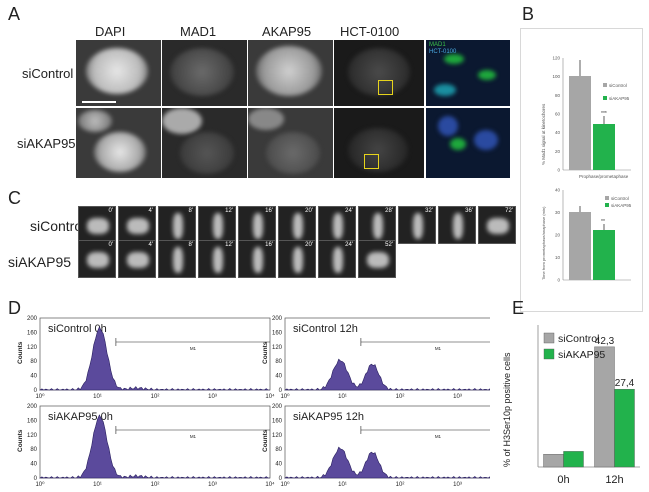 Image resolution: width=649 pixels, height=492 pixels. Describe the element at coordinates (604, 114) in the screenshot. I see `sig-b-top: ***` at that location.